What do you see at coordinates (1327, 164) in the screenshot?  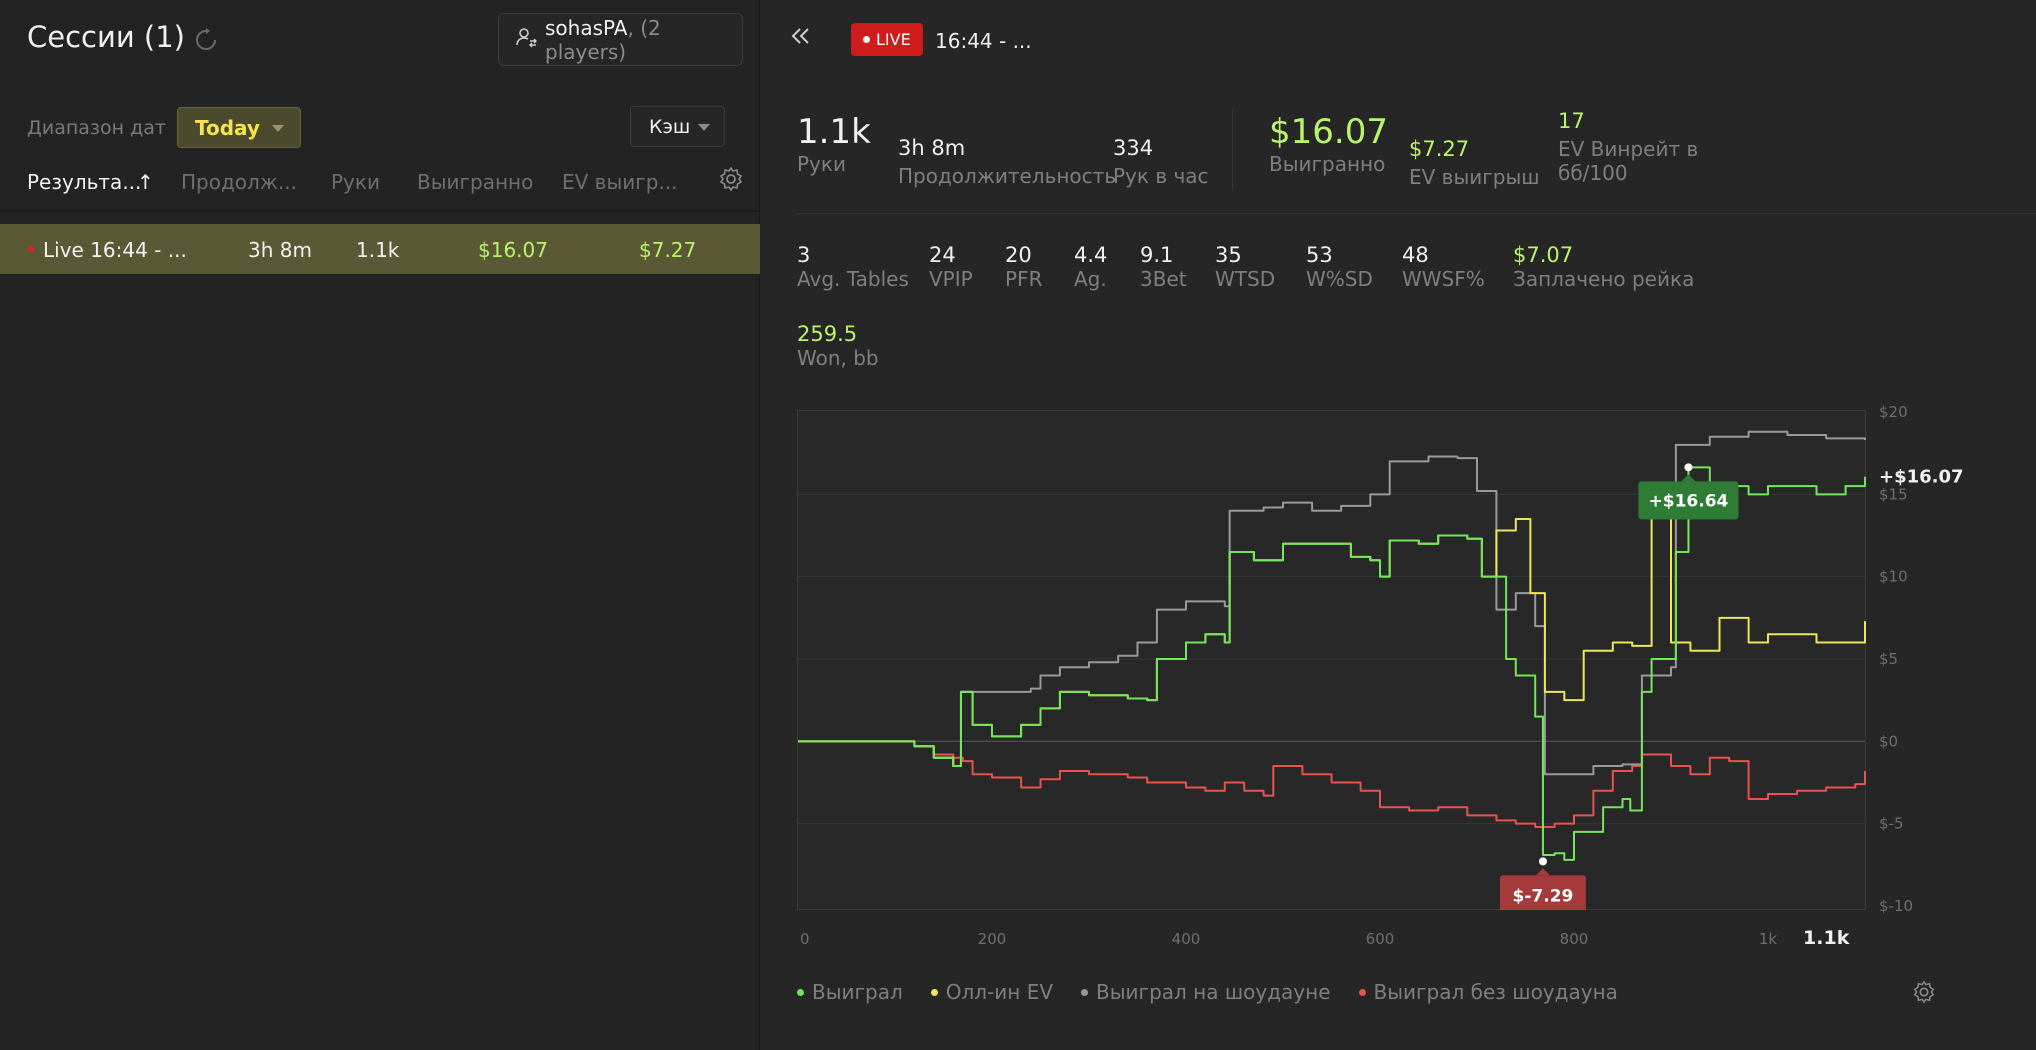 I see `stat-won-label: Выигранно` at bounding box center [1327, 164].